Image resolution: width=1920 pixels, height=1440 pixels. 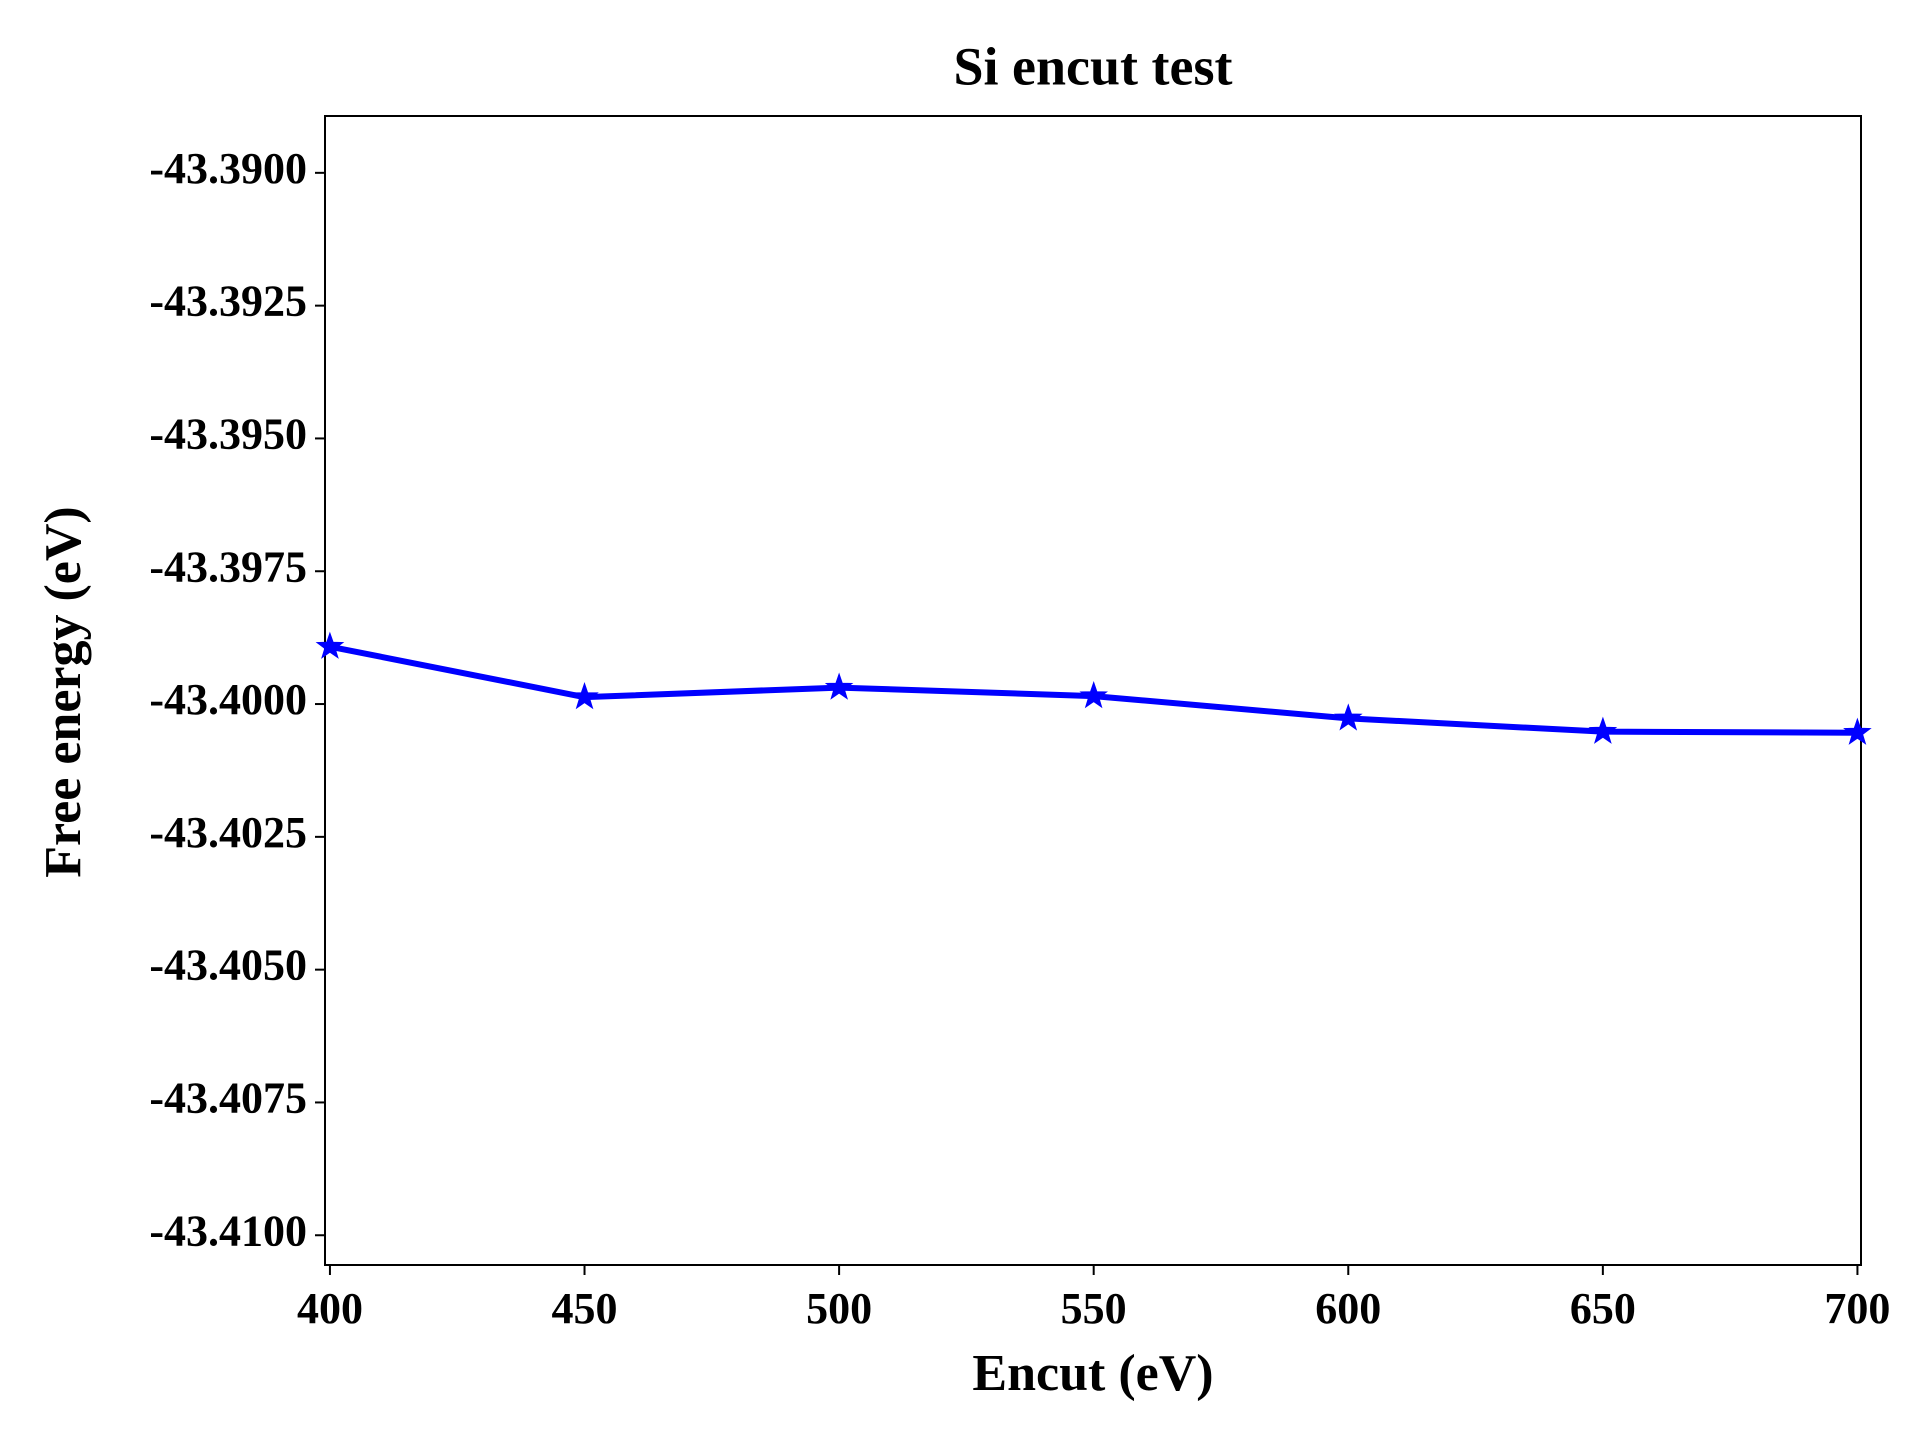 What do you see at coordinates (585, 1308) in the screenshot?
I see `x-tick-label: 450` at bounding box center [585, 1308].